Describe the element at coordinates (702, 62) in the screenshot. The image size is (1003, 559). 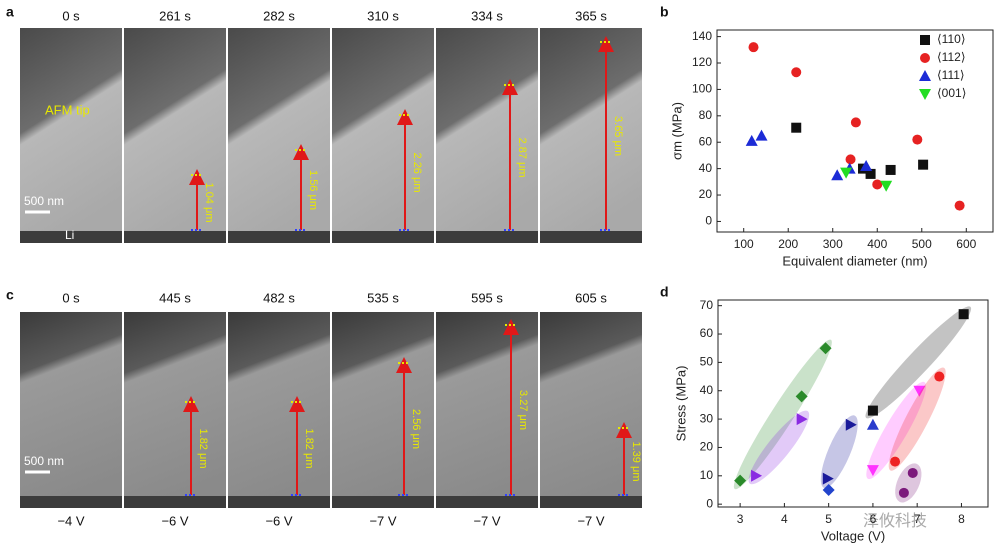
I see `y-tick-label: 120` at that location.